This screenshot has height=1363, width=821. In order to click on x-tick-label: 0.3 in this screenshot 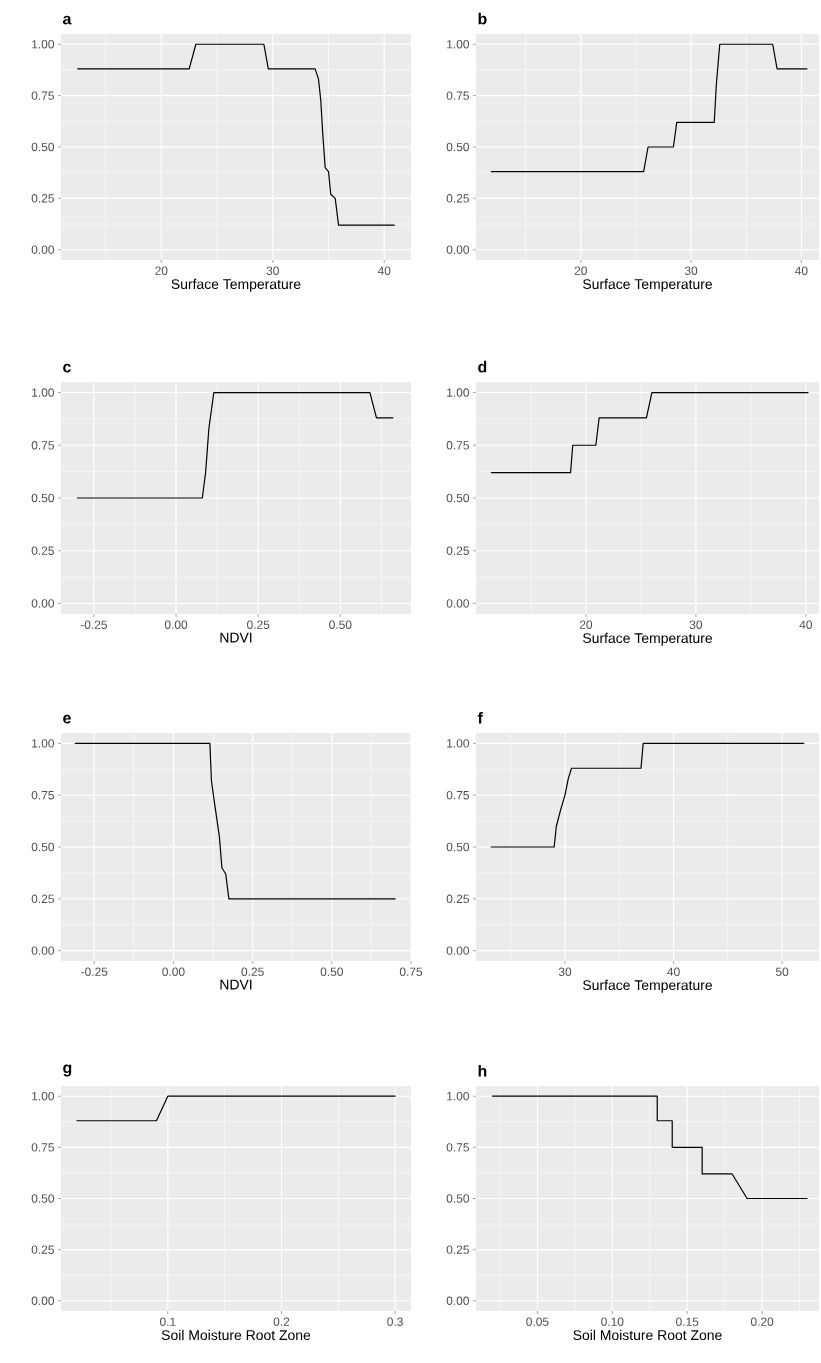, I will do `click(395, 1321)`.